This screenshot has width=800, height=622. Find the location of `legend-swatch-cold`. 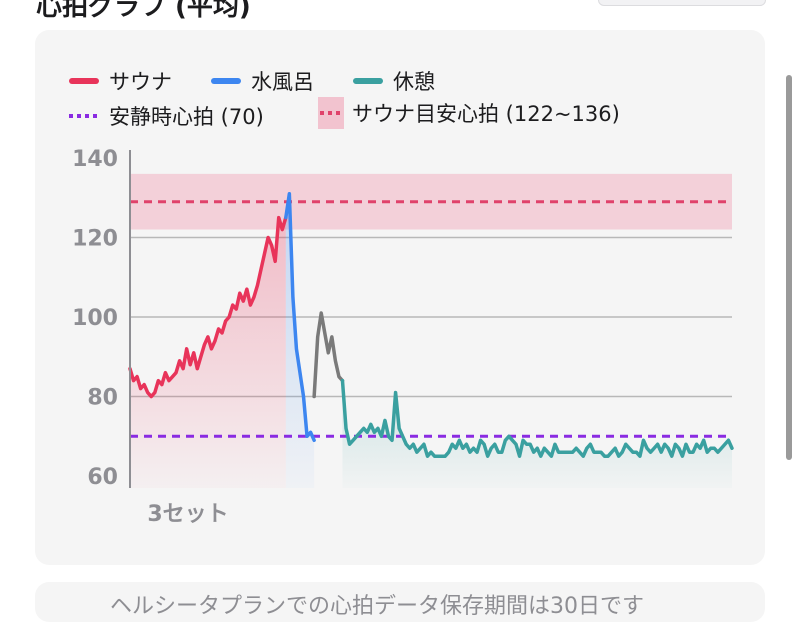

legend-swatch-cold is located at coordinates (226, 81).